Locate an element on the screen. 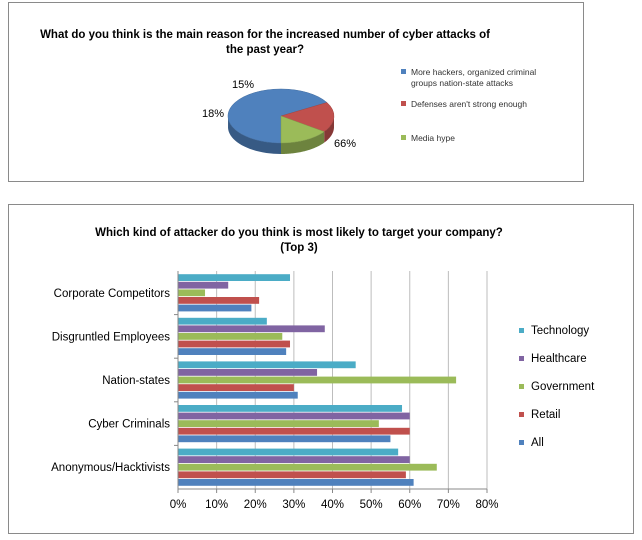 The image size is (642, 540). pie-legend-label-0-line-2: groups nation-state attacks is located at coordinates (462, 83).